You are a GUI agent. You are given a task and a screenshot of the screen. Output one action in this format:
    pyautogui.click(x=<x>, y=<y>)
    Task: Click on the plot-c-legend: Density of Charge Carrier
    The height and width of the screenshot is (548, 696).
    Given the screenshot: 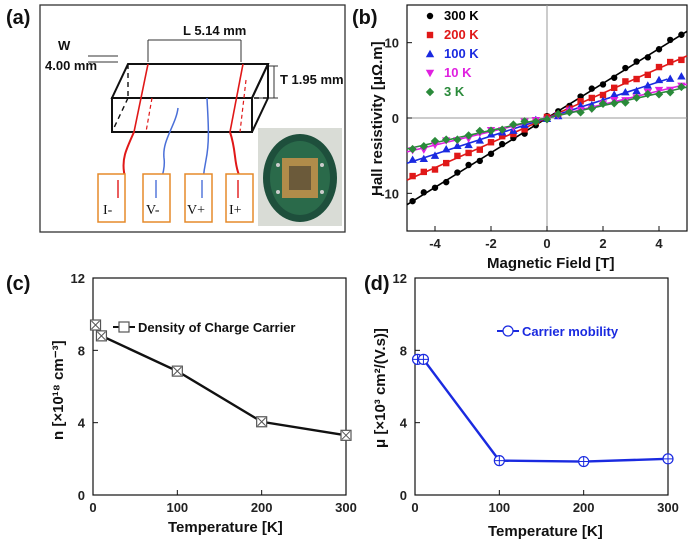 What is the action you would take?
    pyautogui.click(x=204, y=327)
    